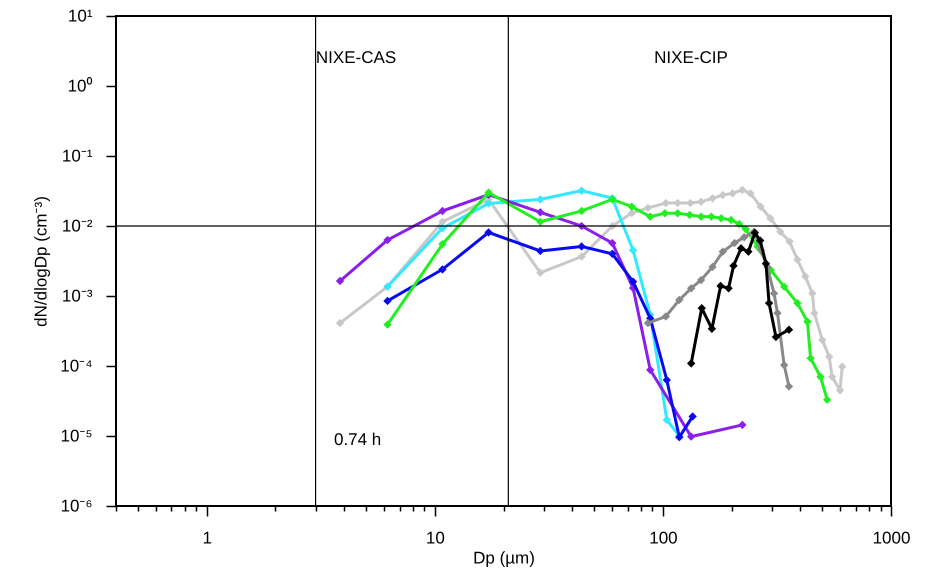 The height and width of the screenshot is (577, 925). What do you see at coordinates (207, 538) in the screenshot?
I see `x-tick-label: 1` at bounding box center [207, 538].